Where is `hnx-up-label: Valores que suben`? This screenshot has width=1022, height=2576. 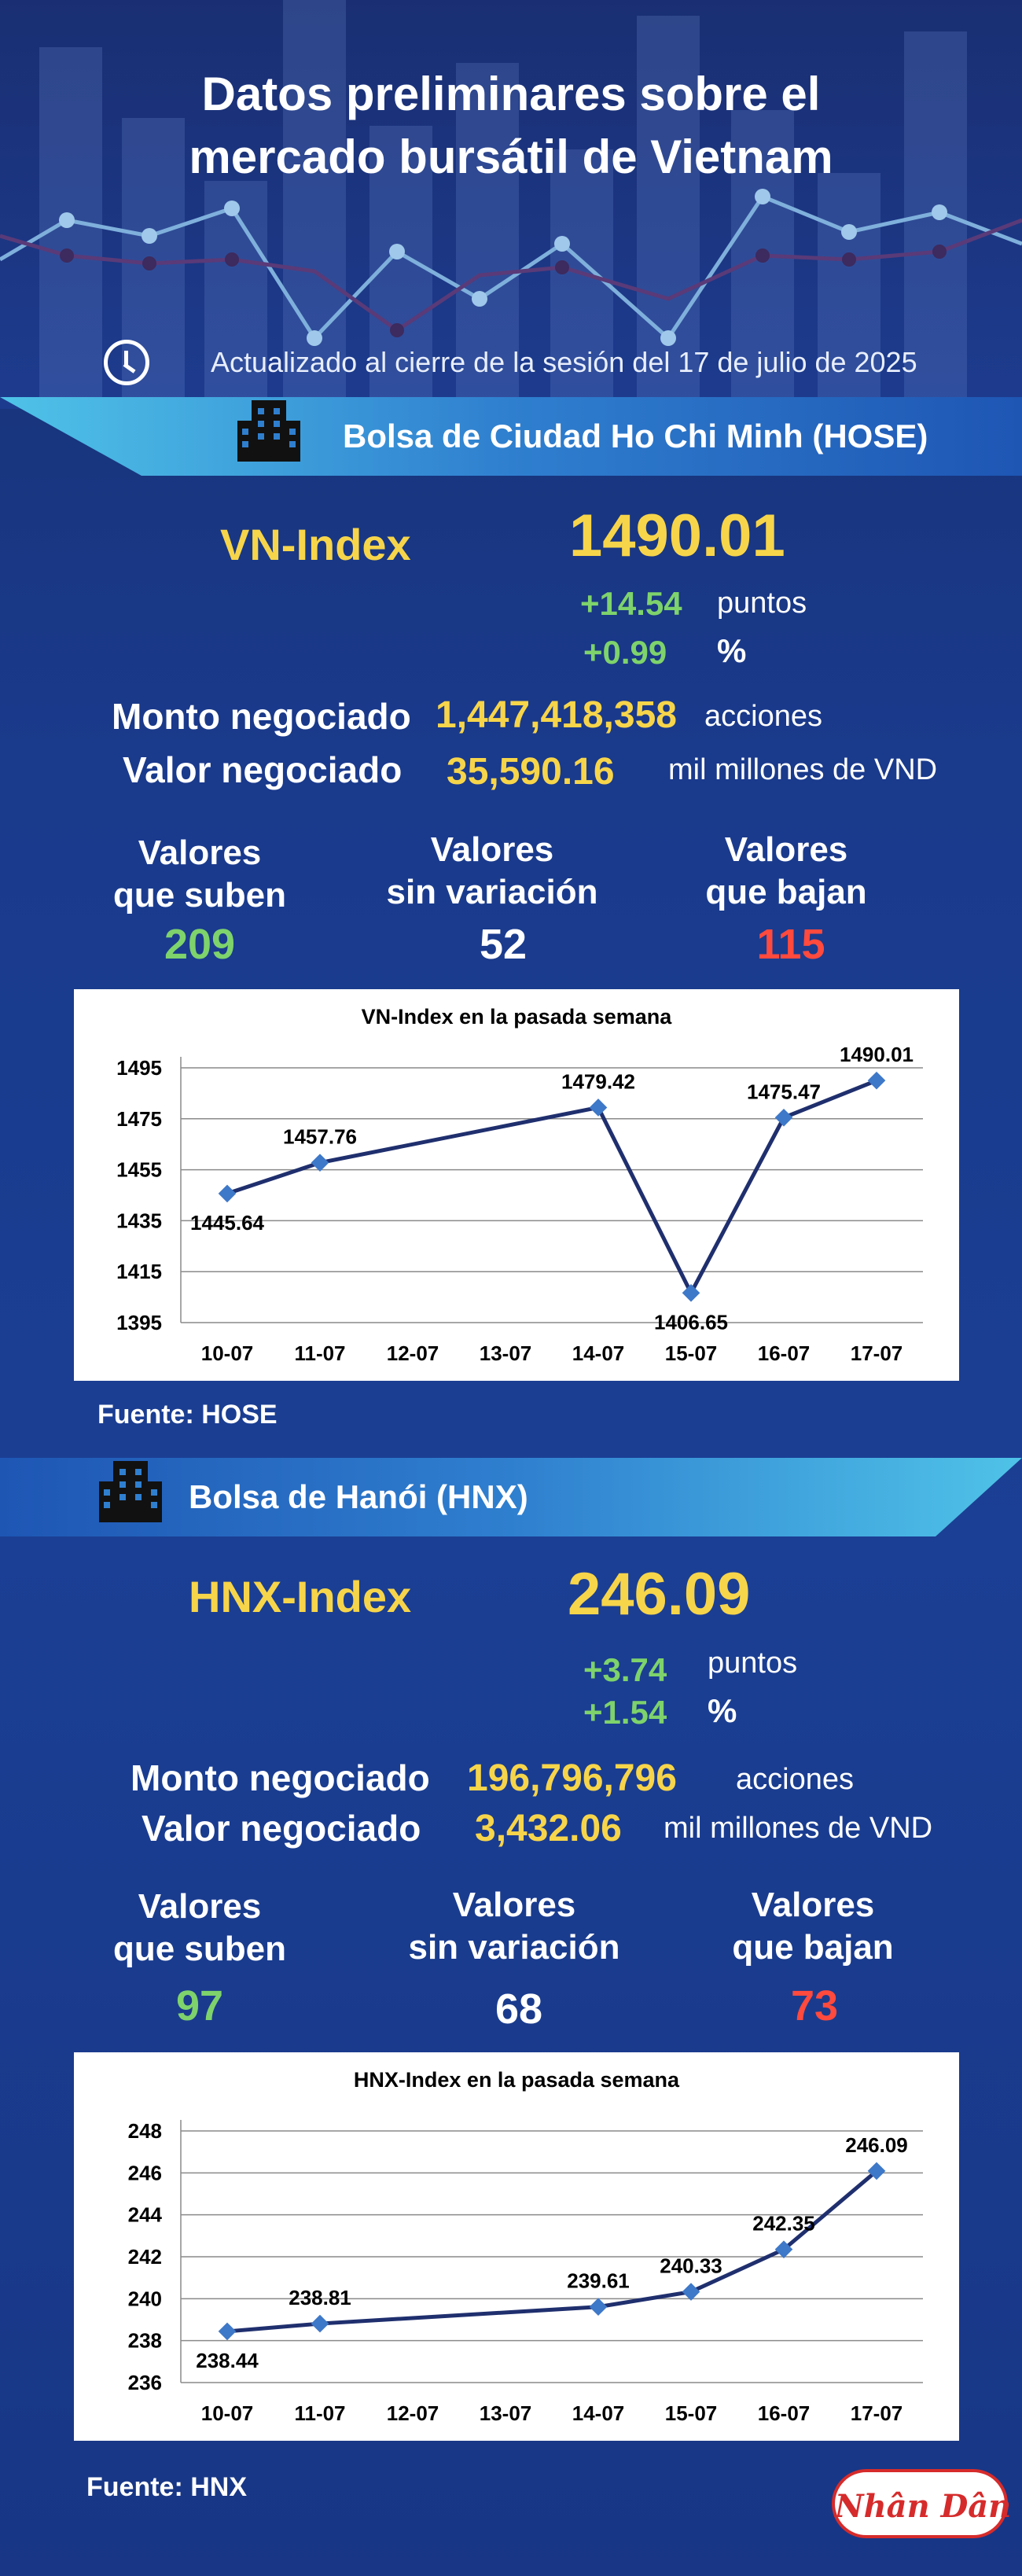 hnx-up-label: Valores que suben is located at coordinates (200, 1929).